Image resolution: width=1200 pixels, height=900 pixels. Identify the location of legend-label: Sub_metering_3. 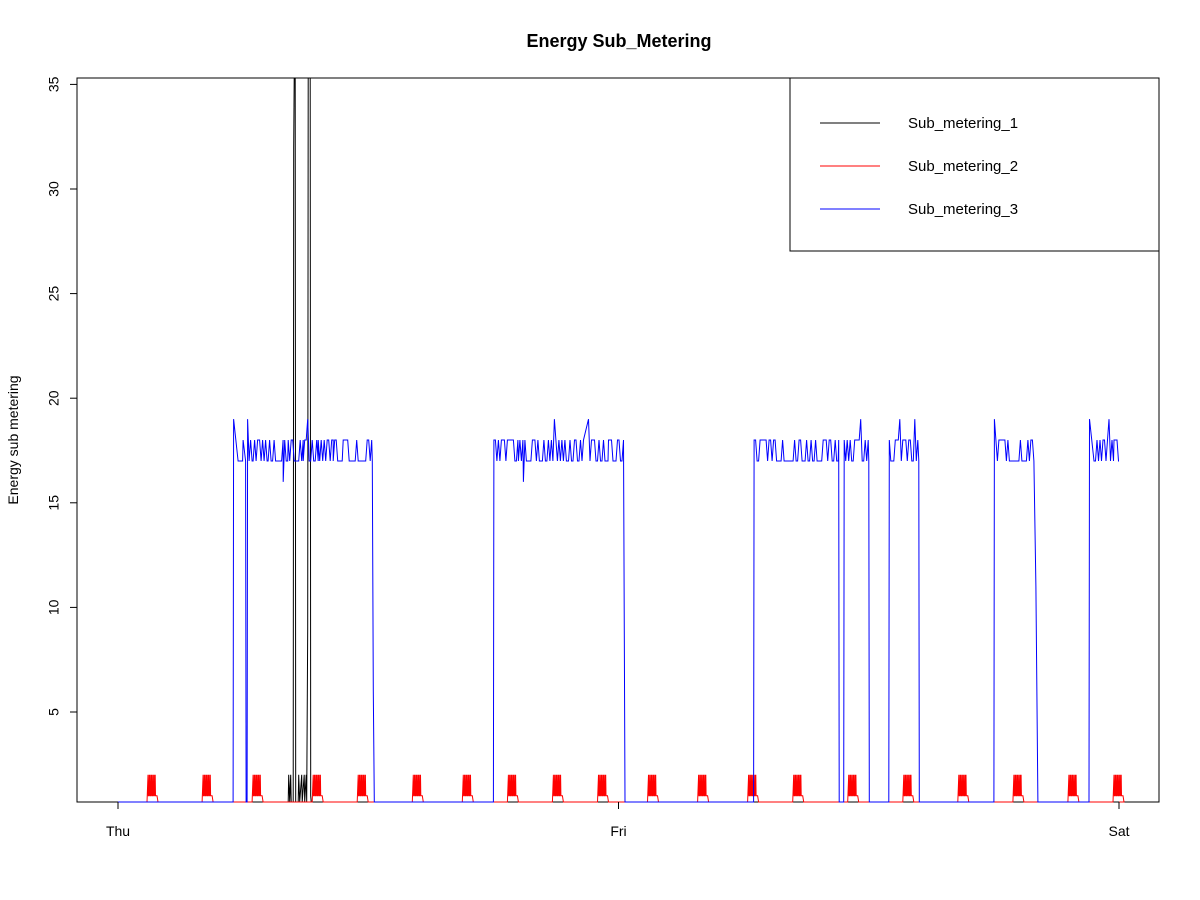
(963, 209).